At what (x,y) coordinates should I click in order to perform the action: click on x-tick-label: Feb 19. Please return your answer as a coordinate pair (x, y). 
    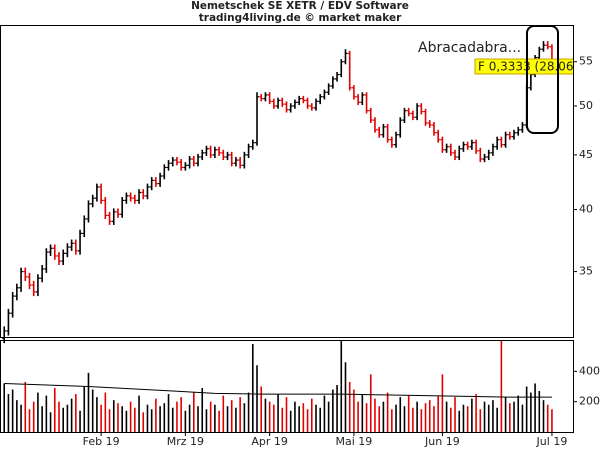
    Looking at the image, I should click on (101, 441).